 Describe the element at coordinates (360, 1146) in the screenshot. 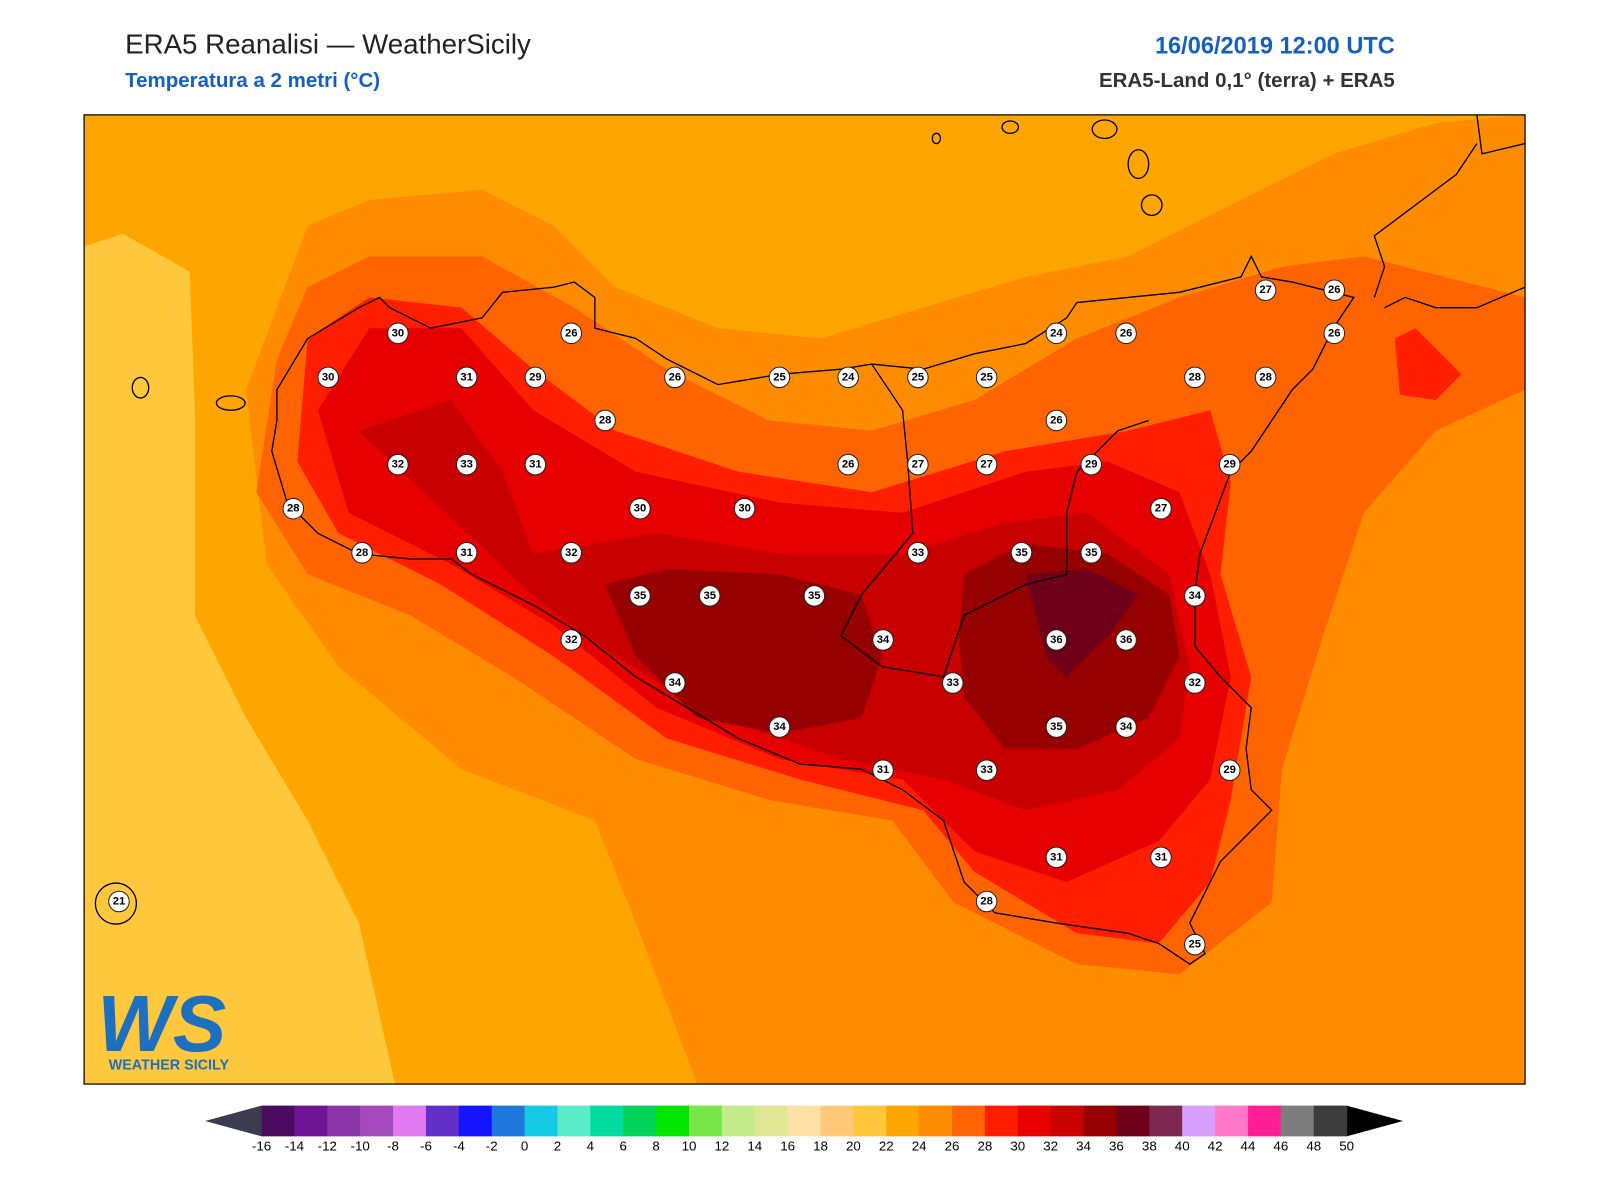

I see `colorbar-tick-label: -10` at that location.